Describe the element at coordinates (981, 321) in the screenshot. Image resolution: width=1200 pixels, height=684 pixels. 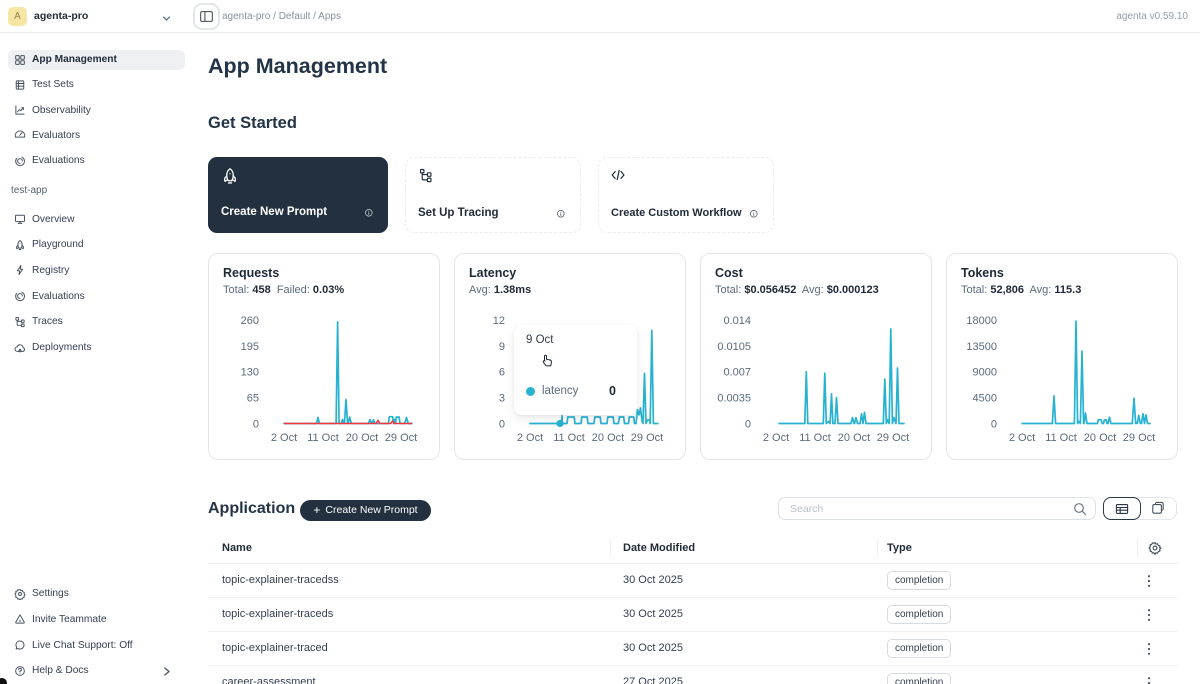
I see `svg-text: 18000` at that location.